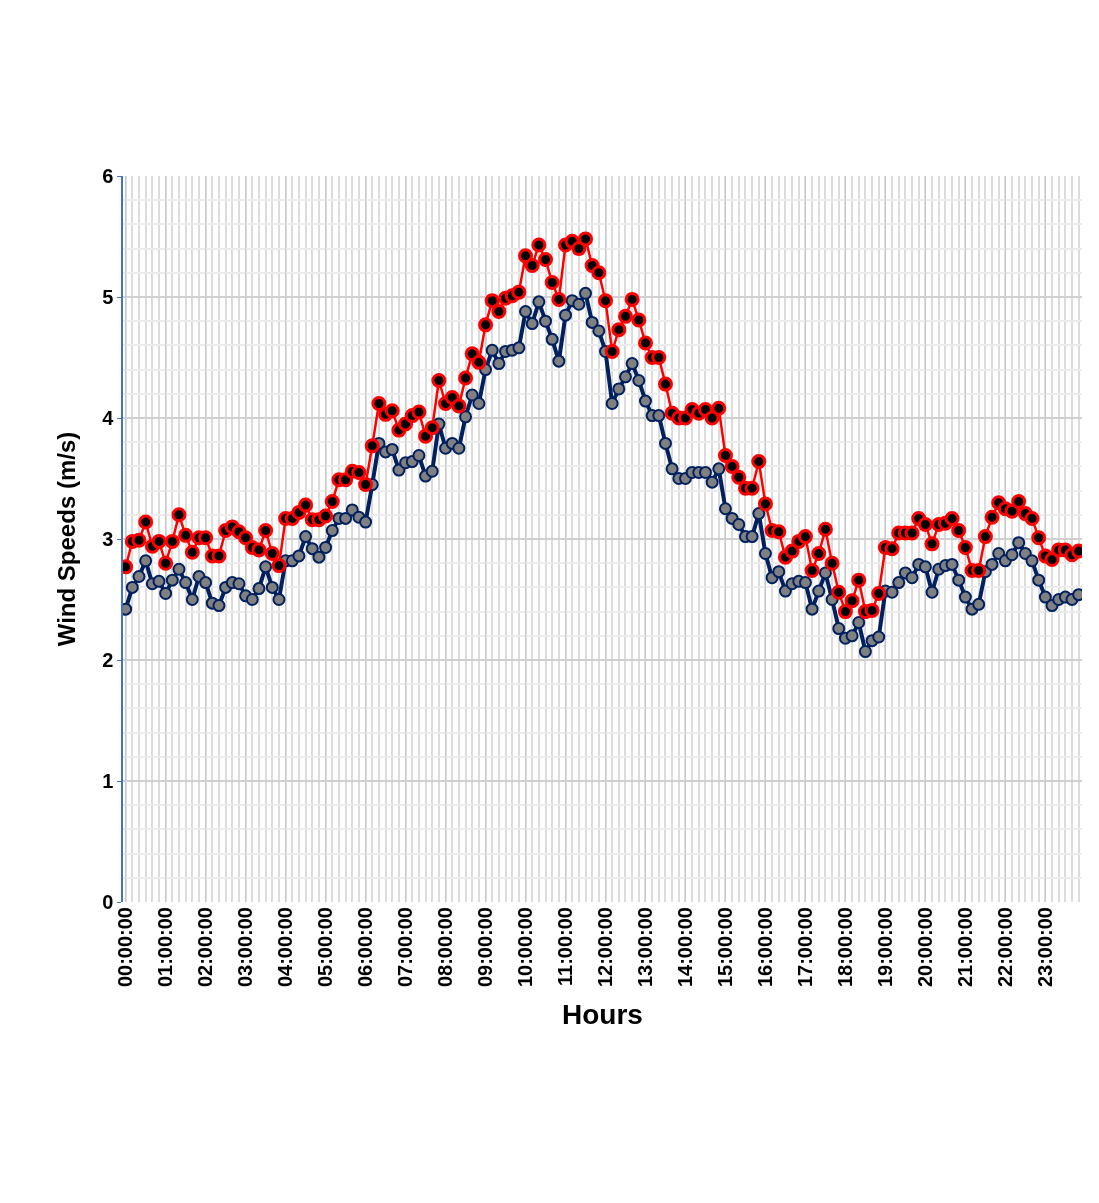 This screenshot has height=1203, width=1099. What do you see at coordinates (804, 947) in the screenshot?
I see `x-tick-label: 17:00:00` at bounding box center [804, 947].